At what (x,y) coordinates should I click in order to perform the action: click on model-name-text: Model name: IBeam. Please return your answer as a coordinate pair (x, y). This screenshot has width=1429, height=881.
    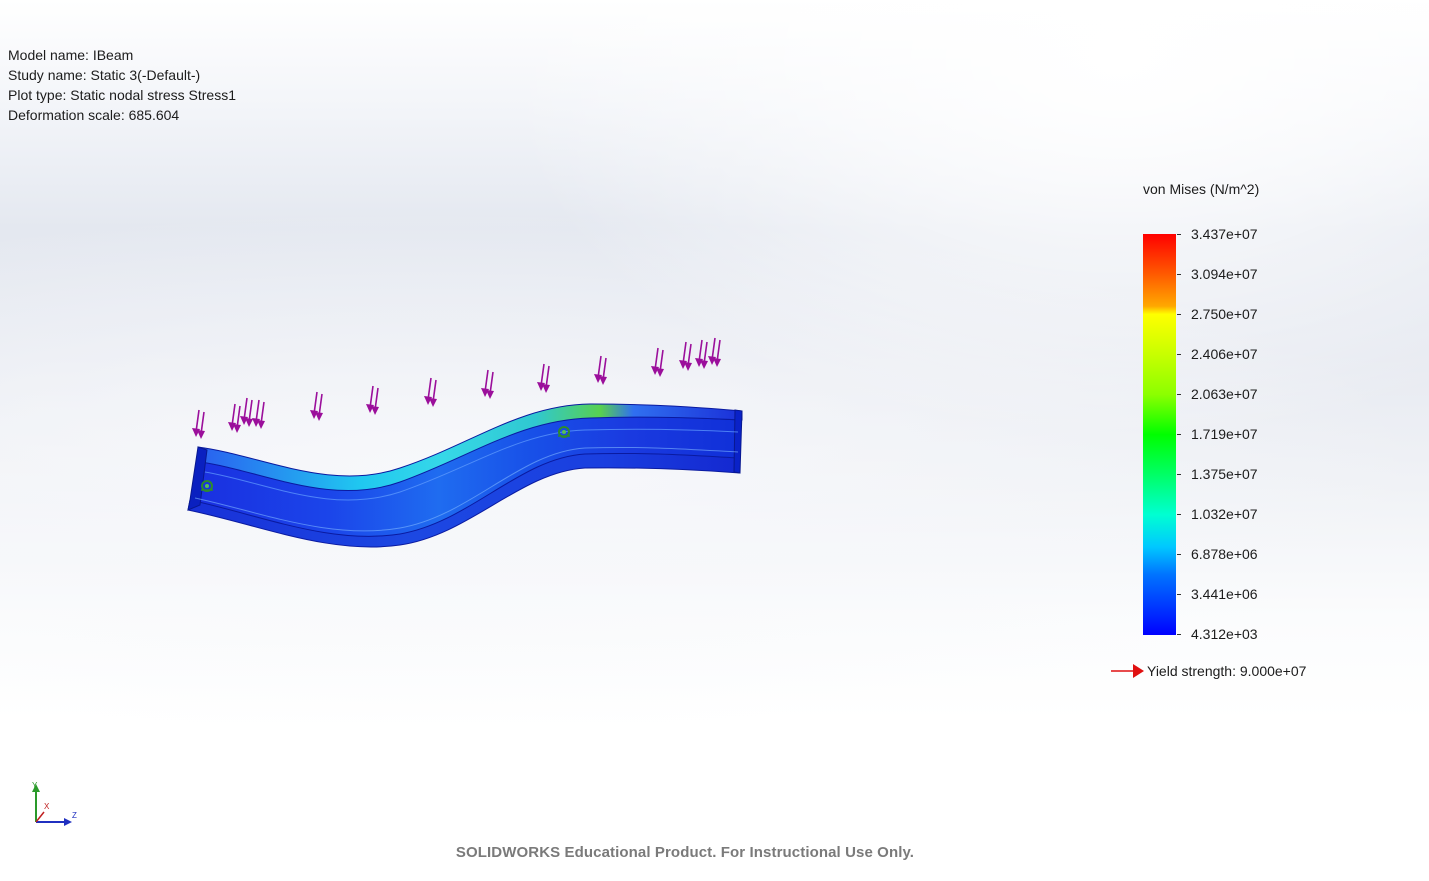
    Looking at the image, I should click on (71, 55).